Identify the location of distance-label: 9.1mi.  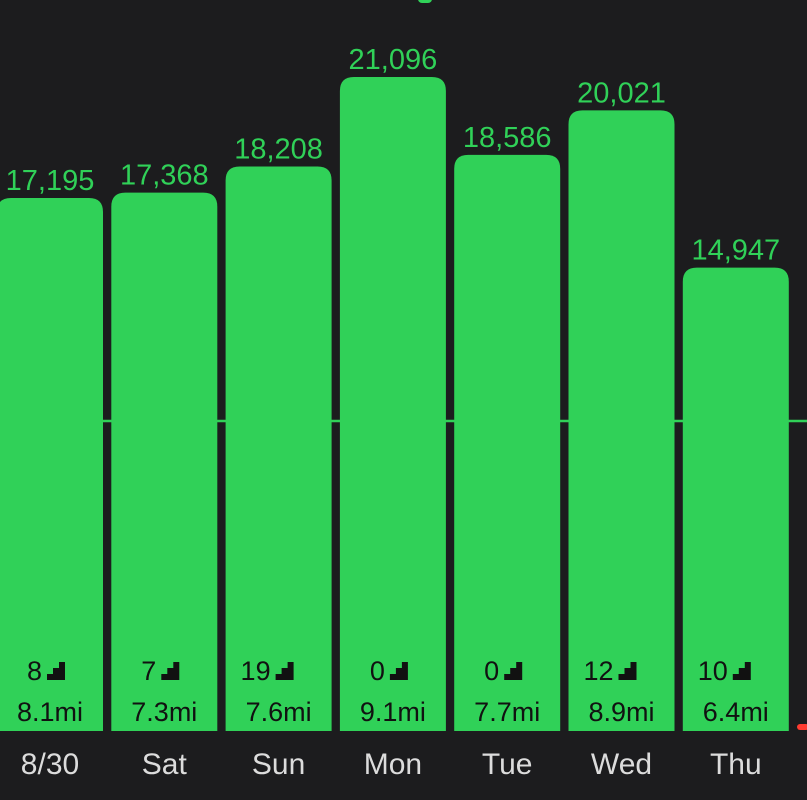
(393, 712).